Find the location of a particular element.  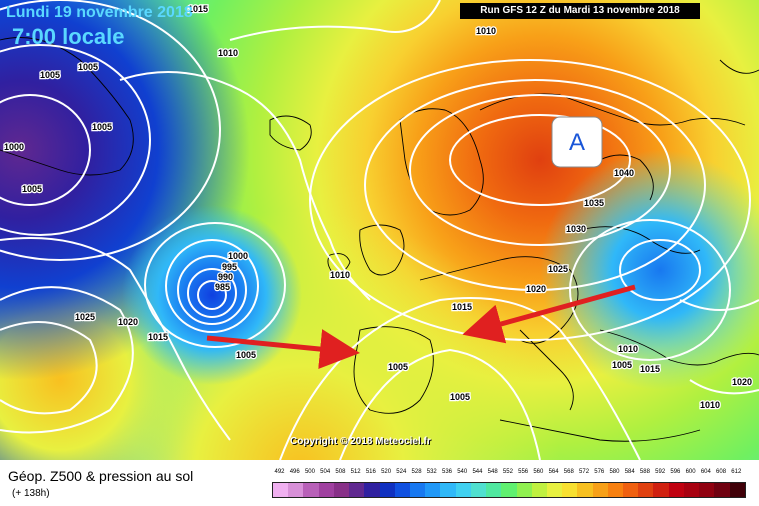

svg-text: 990 is located at coordinates (225, 277).